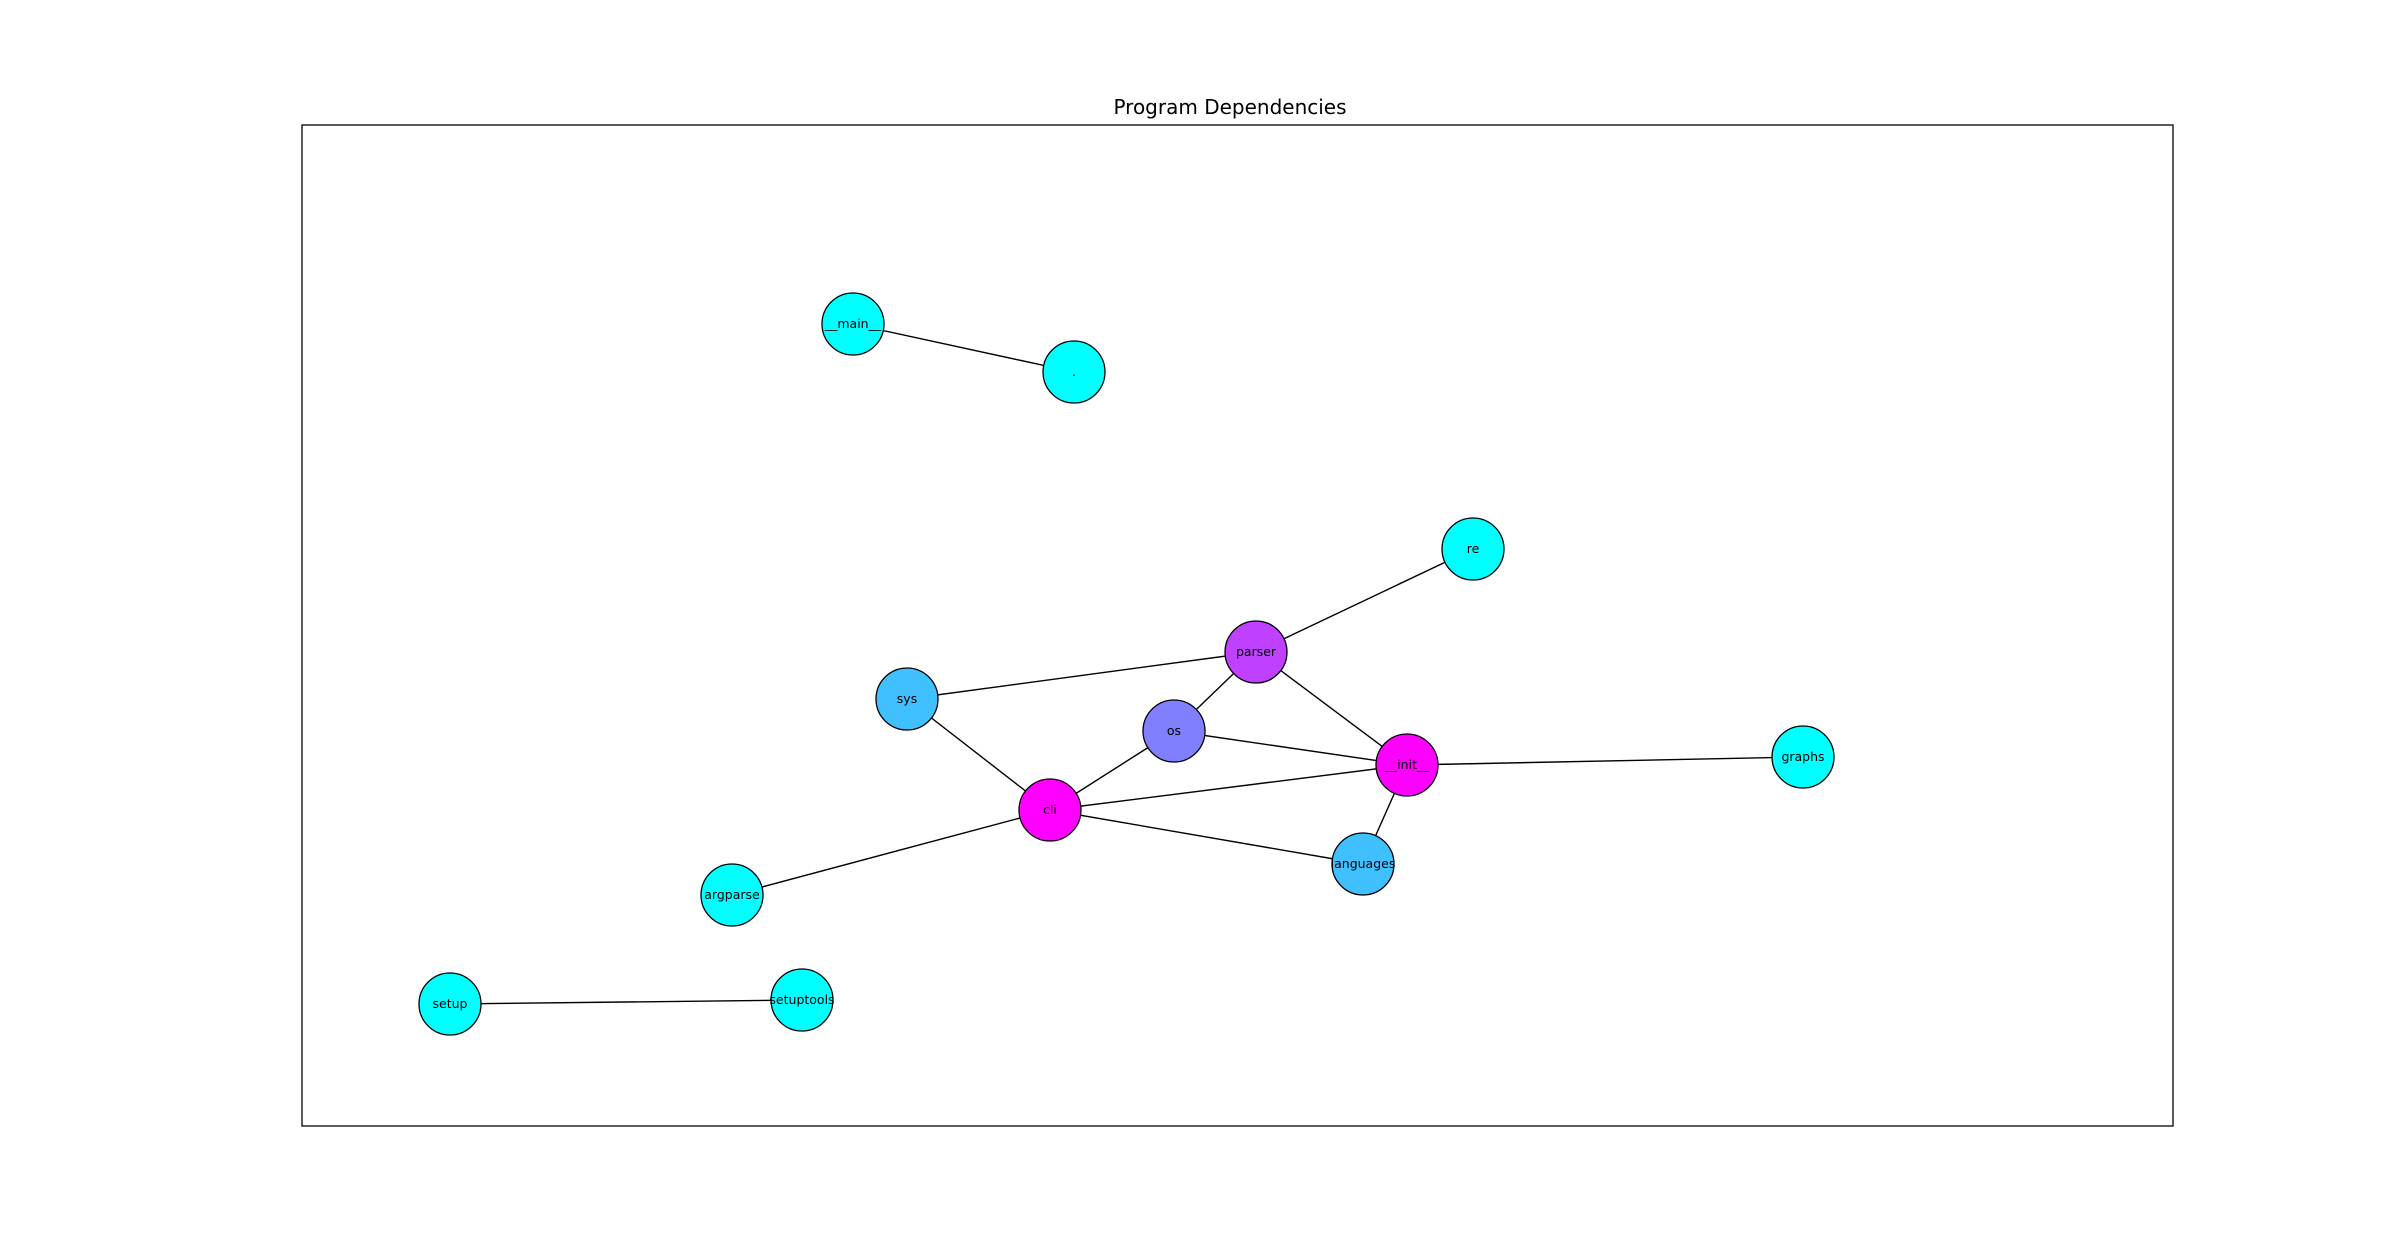  I want to click on node-label-re: re, so click(1473, 548).